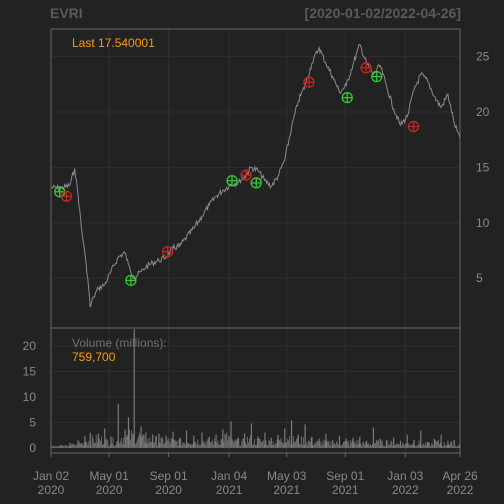  I want to click on price-y-tick-label: 15, so click(483, 167).